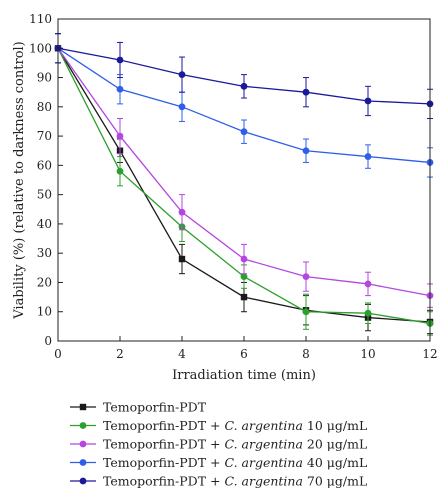 This screenshot has width=448, height=500. I want to click on legend-label: Temoporfin-PDT + C. argentina 70 μg/mL, so click(235, 481).